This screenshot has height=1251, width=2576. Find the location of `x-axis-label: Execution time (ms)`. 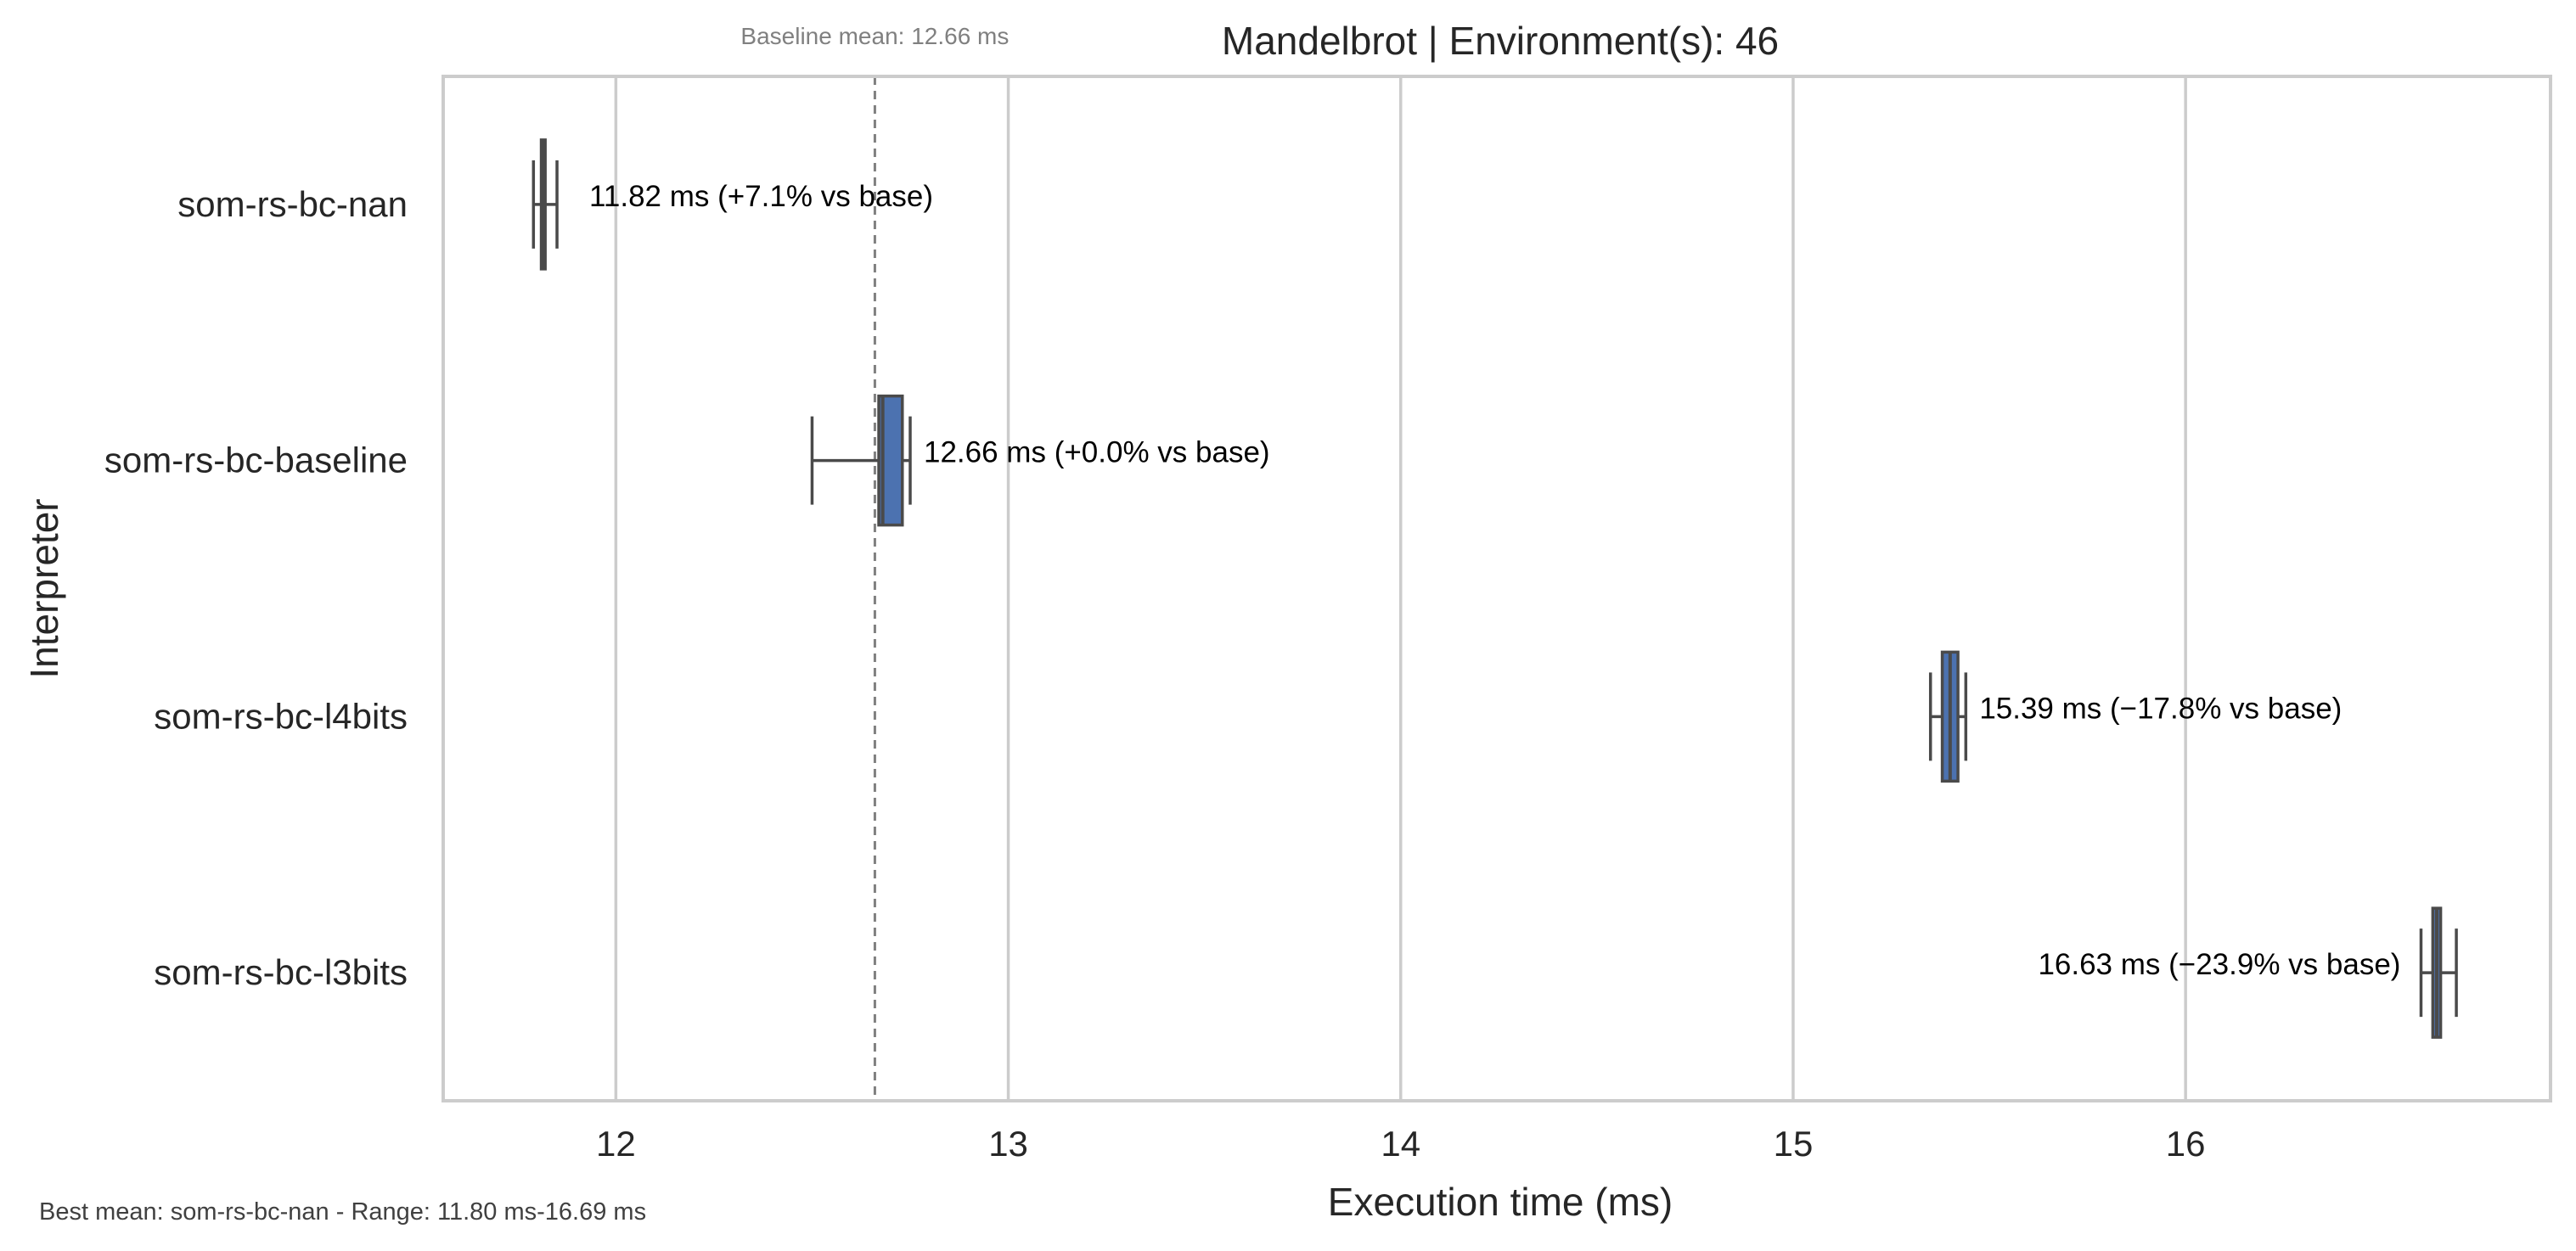

x-axis-label: Execution time (ms) is located at coordinates (1500, 1202).